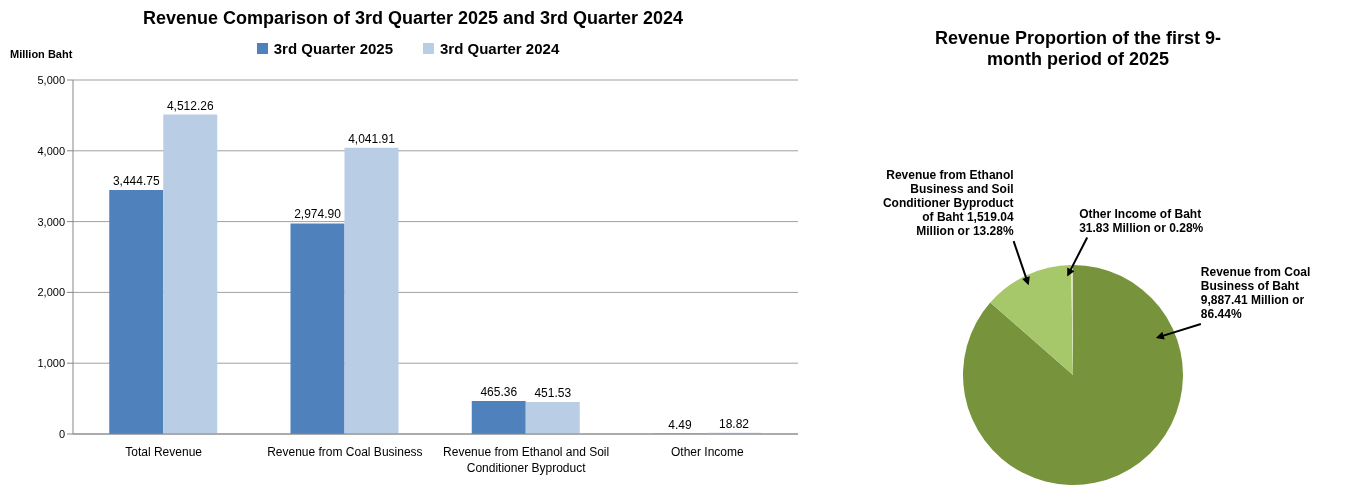  Describe the element at coordinates (708, 452) in the screenshot. I see `x-tick-label: Other Income` at that location.